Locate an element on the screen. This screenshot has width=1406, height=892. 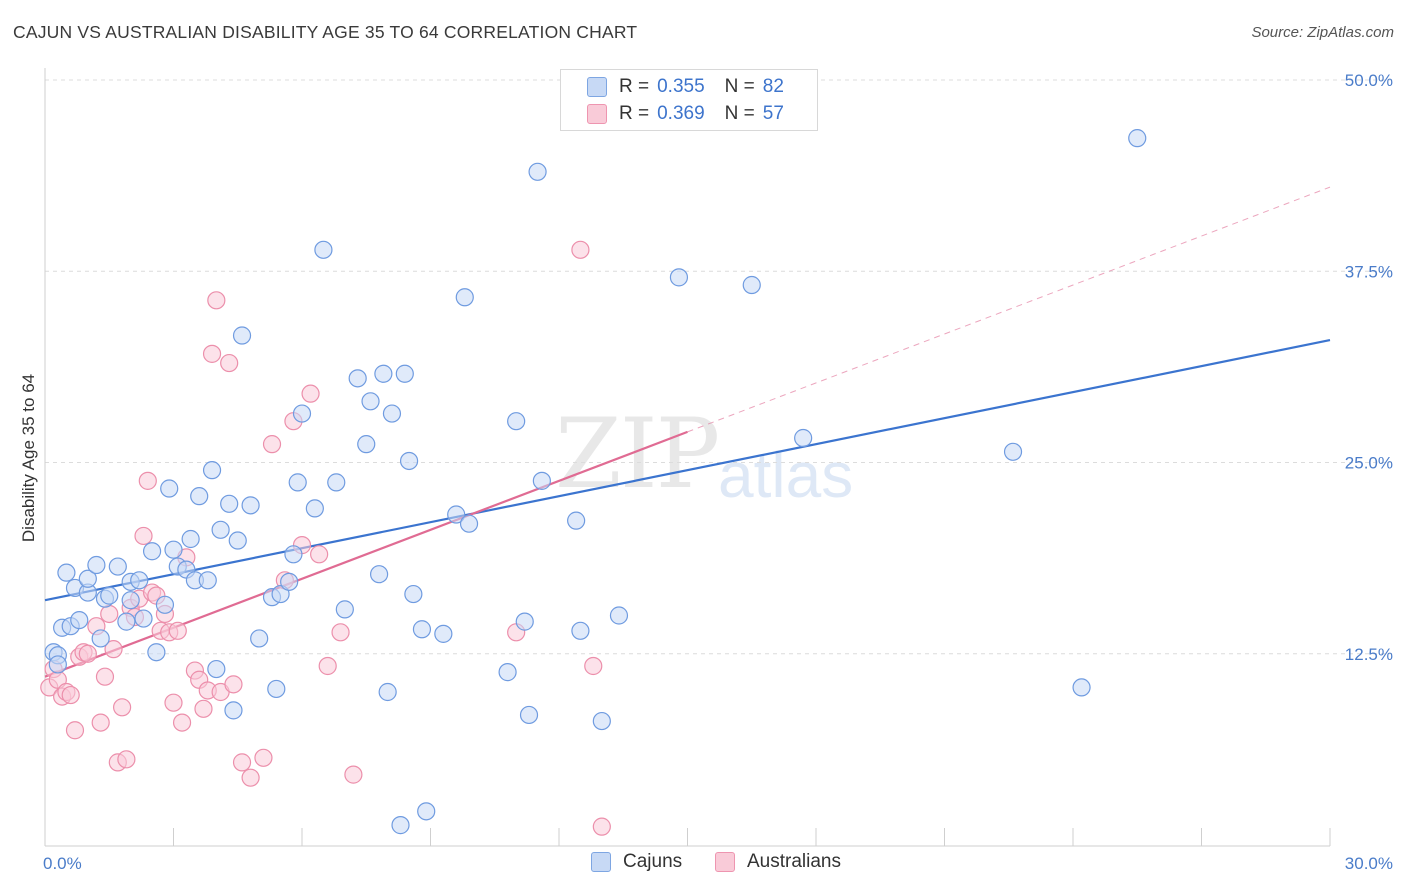
x-tick-label: 30.0% is located at coordinates (1369, 863).